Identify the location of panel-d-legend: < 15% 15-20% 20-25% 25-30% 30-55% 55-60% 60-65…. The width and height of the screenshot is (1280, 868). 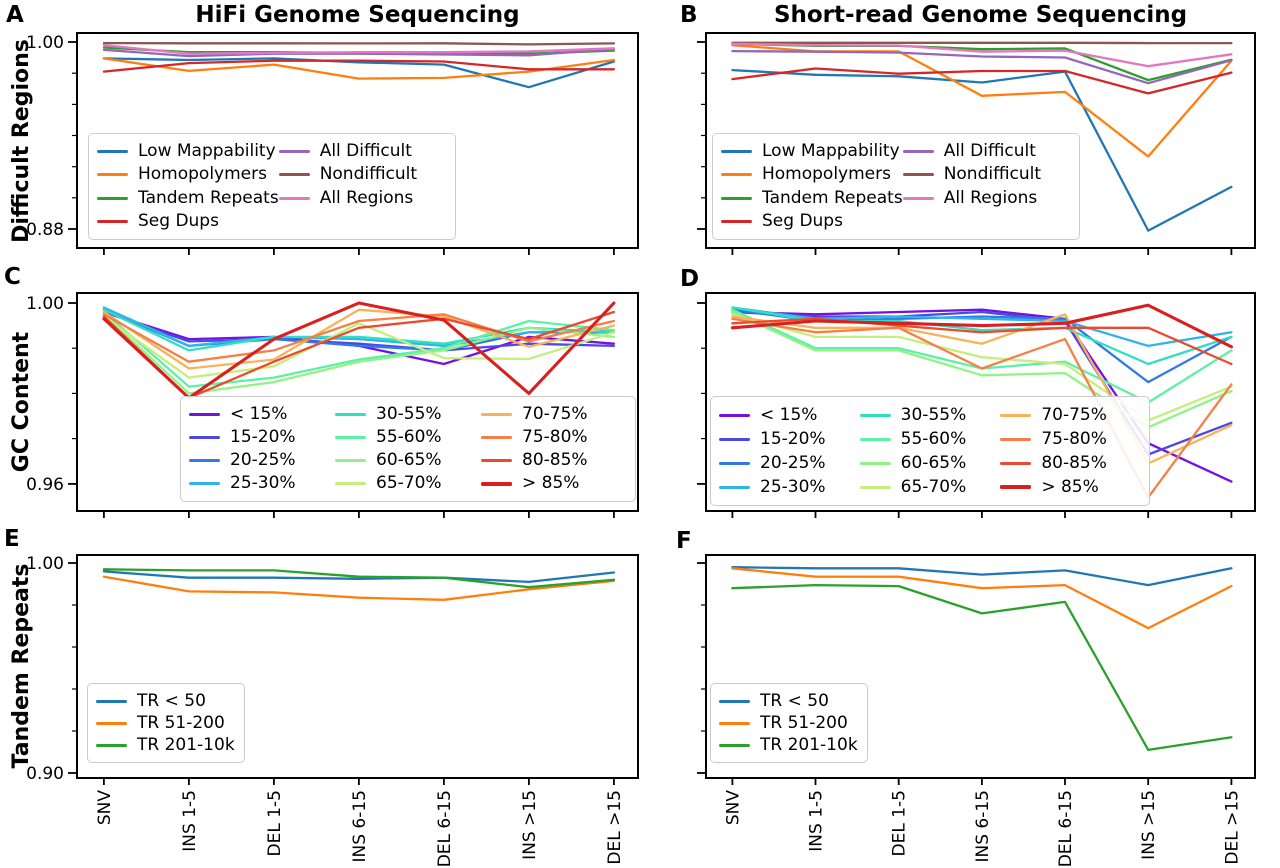
(930, 451).